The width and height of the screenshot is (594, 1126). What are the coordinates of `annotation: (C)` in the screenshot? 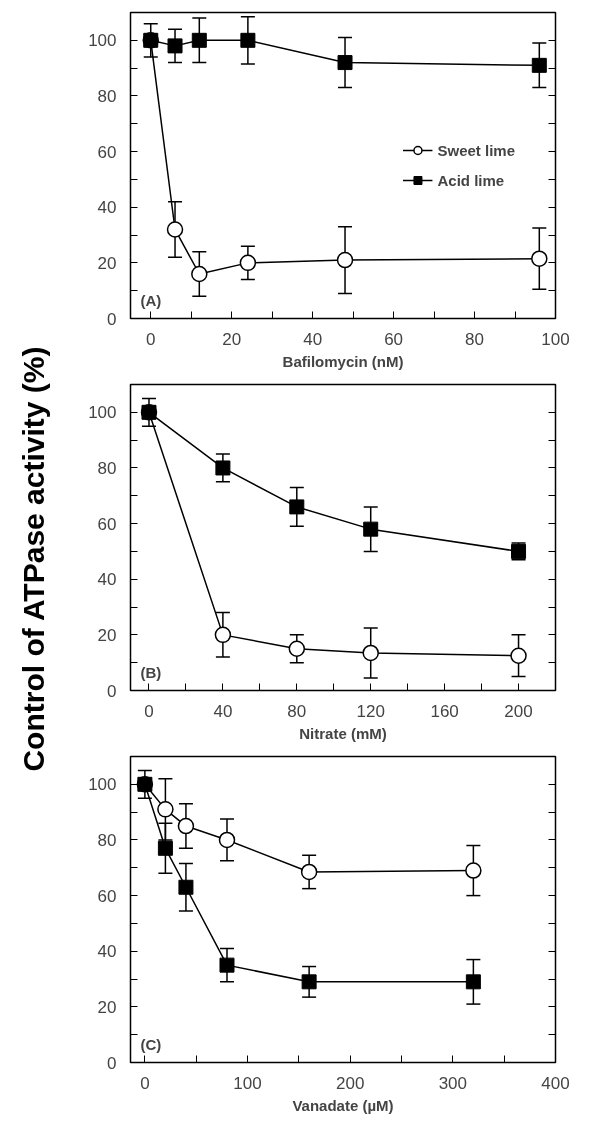 It's located at (151, 1044).